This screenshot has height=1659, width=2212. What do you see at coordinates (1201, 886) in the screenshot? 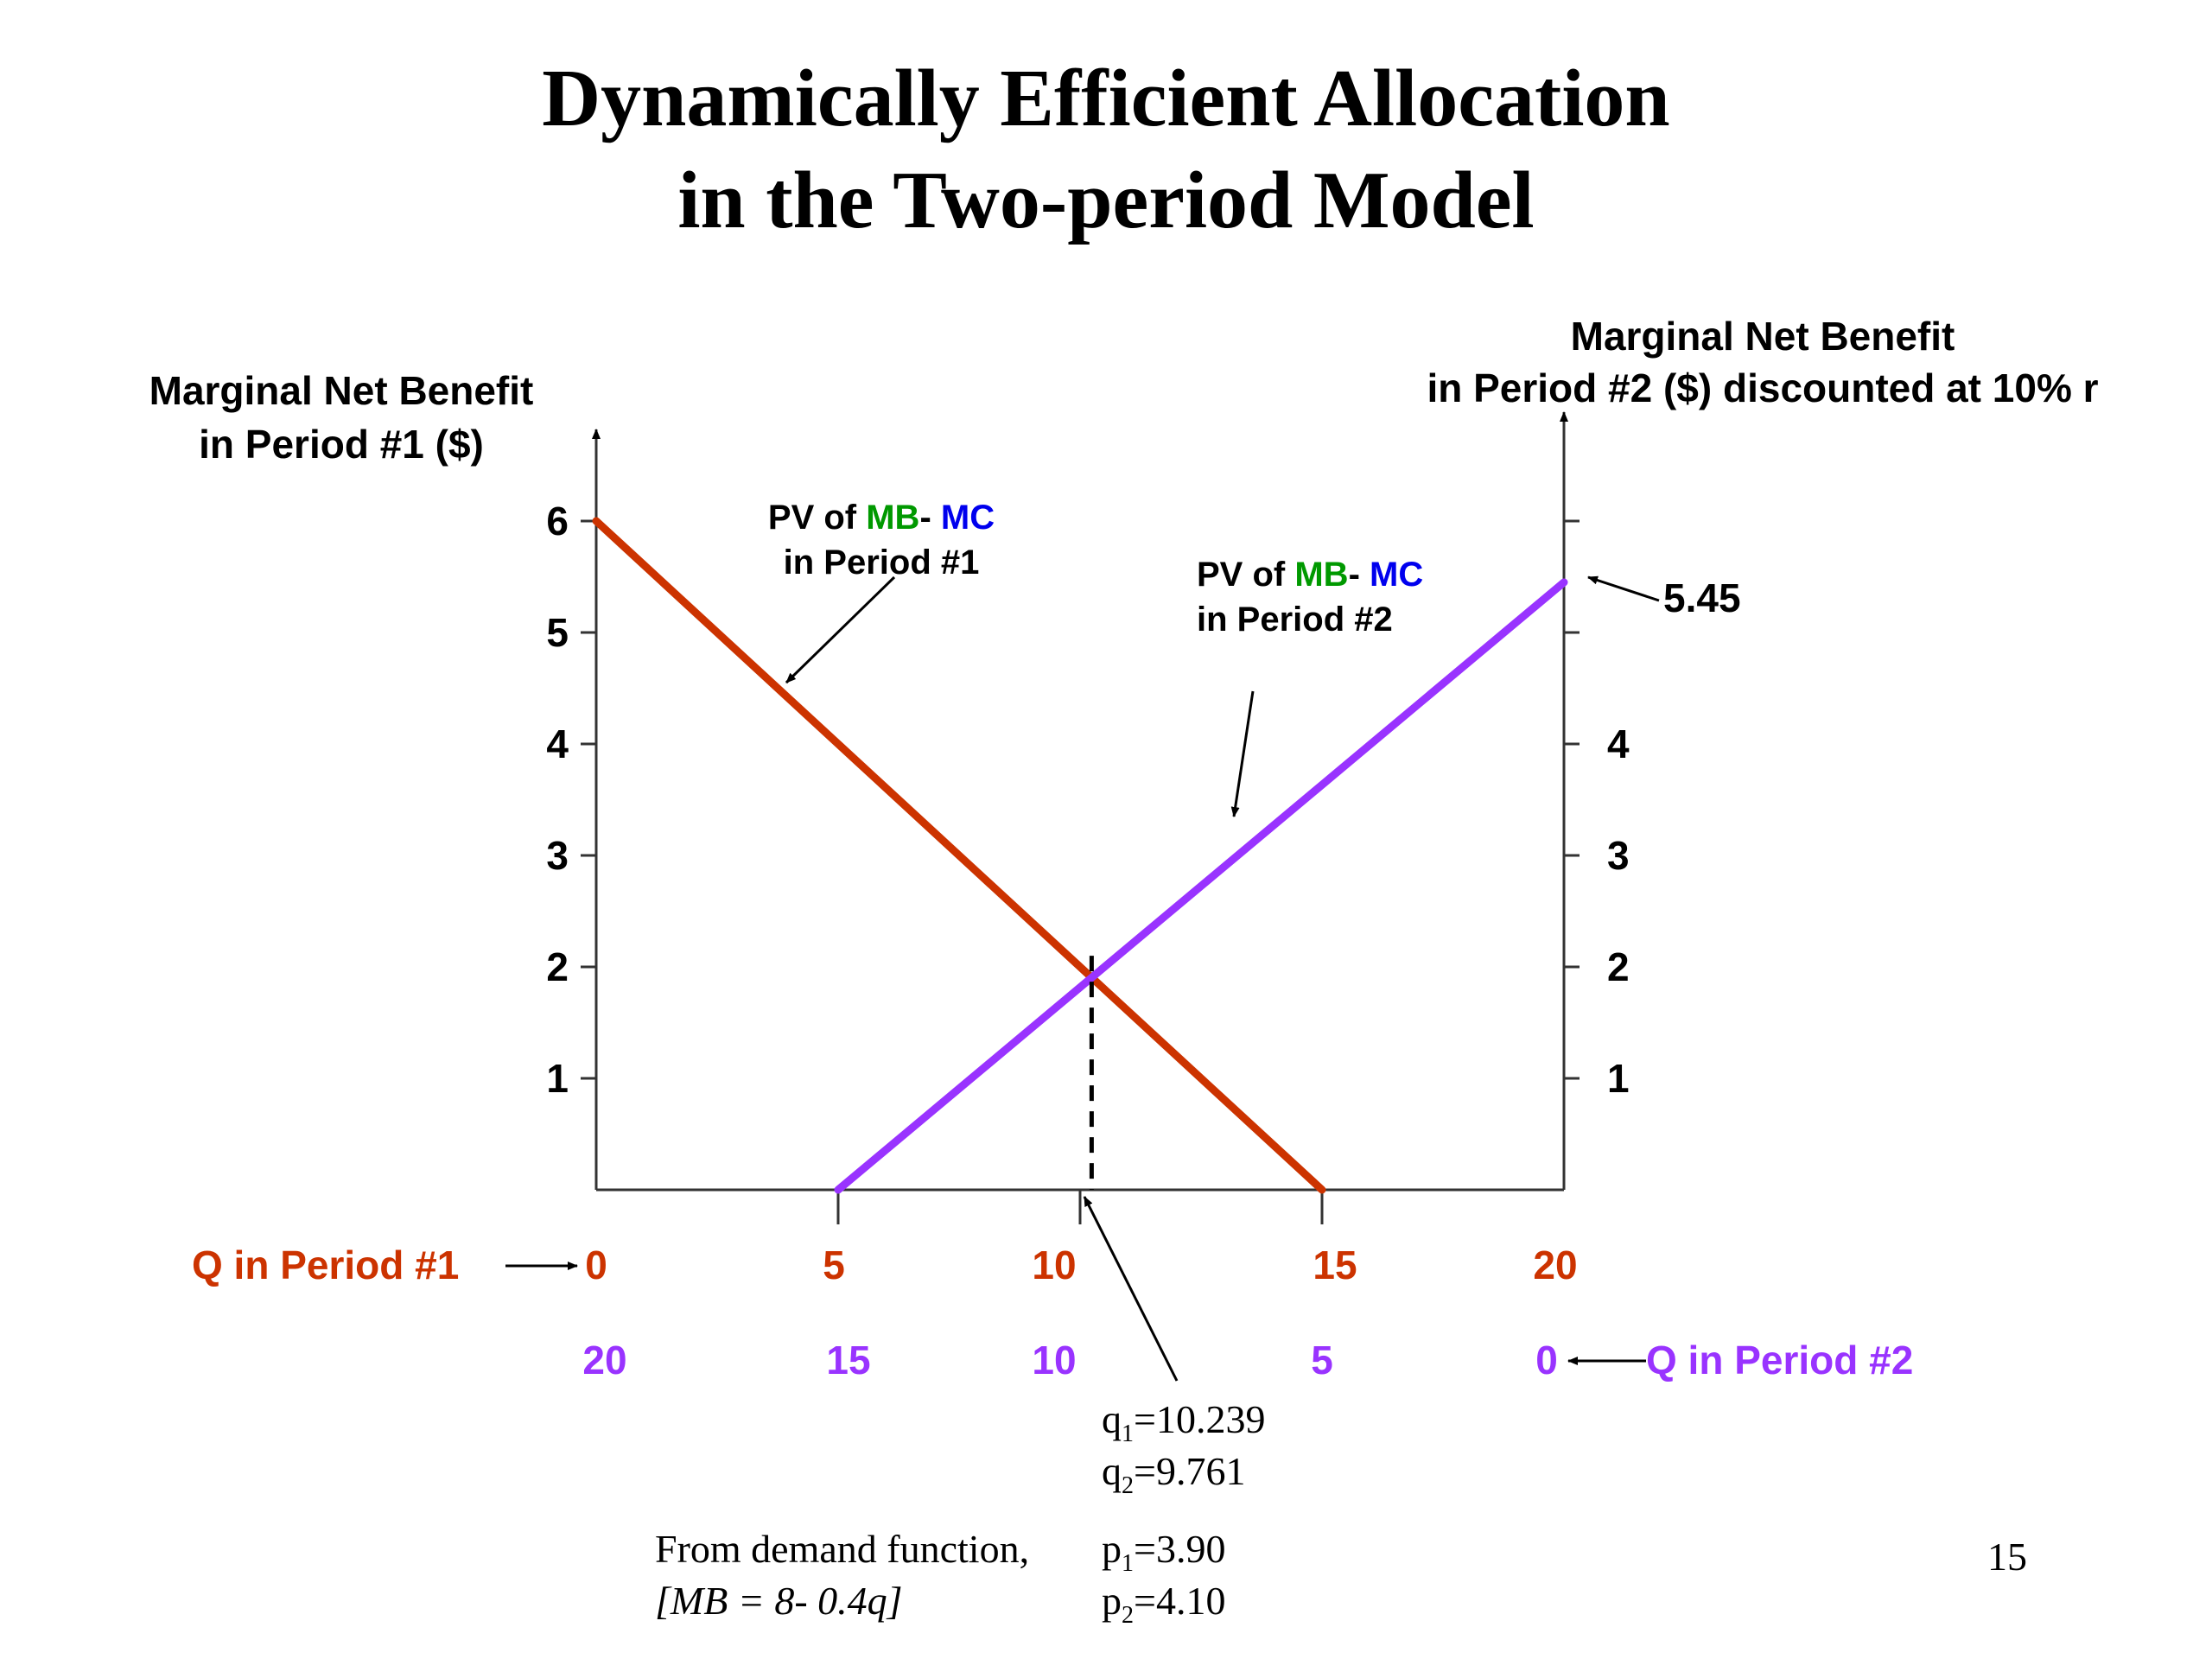
I see `period2-net-benefit-line` at bounding box center [1201, 886].